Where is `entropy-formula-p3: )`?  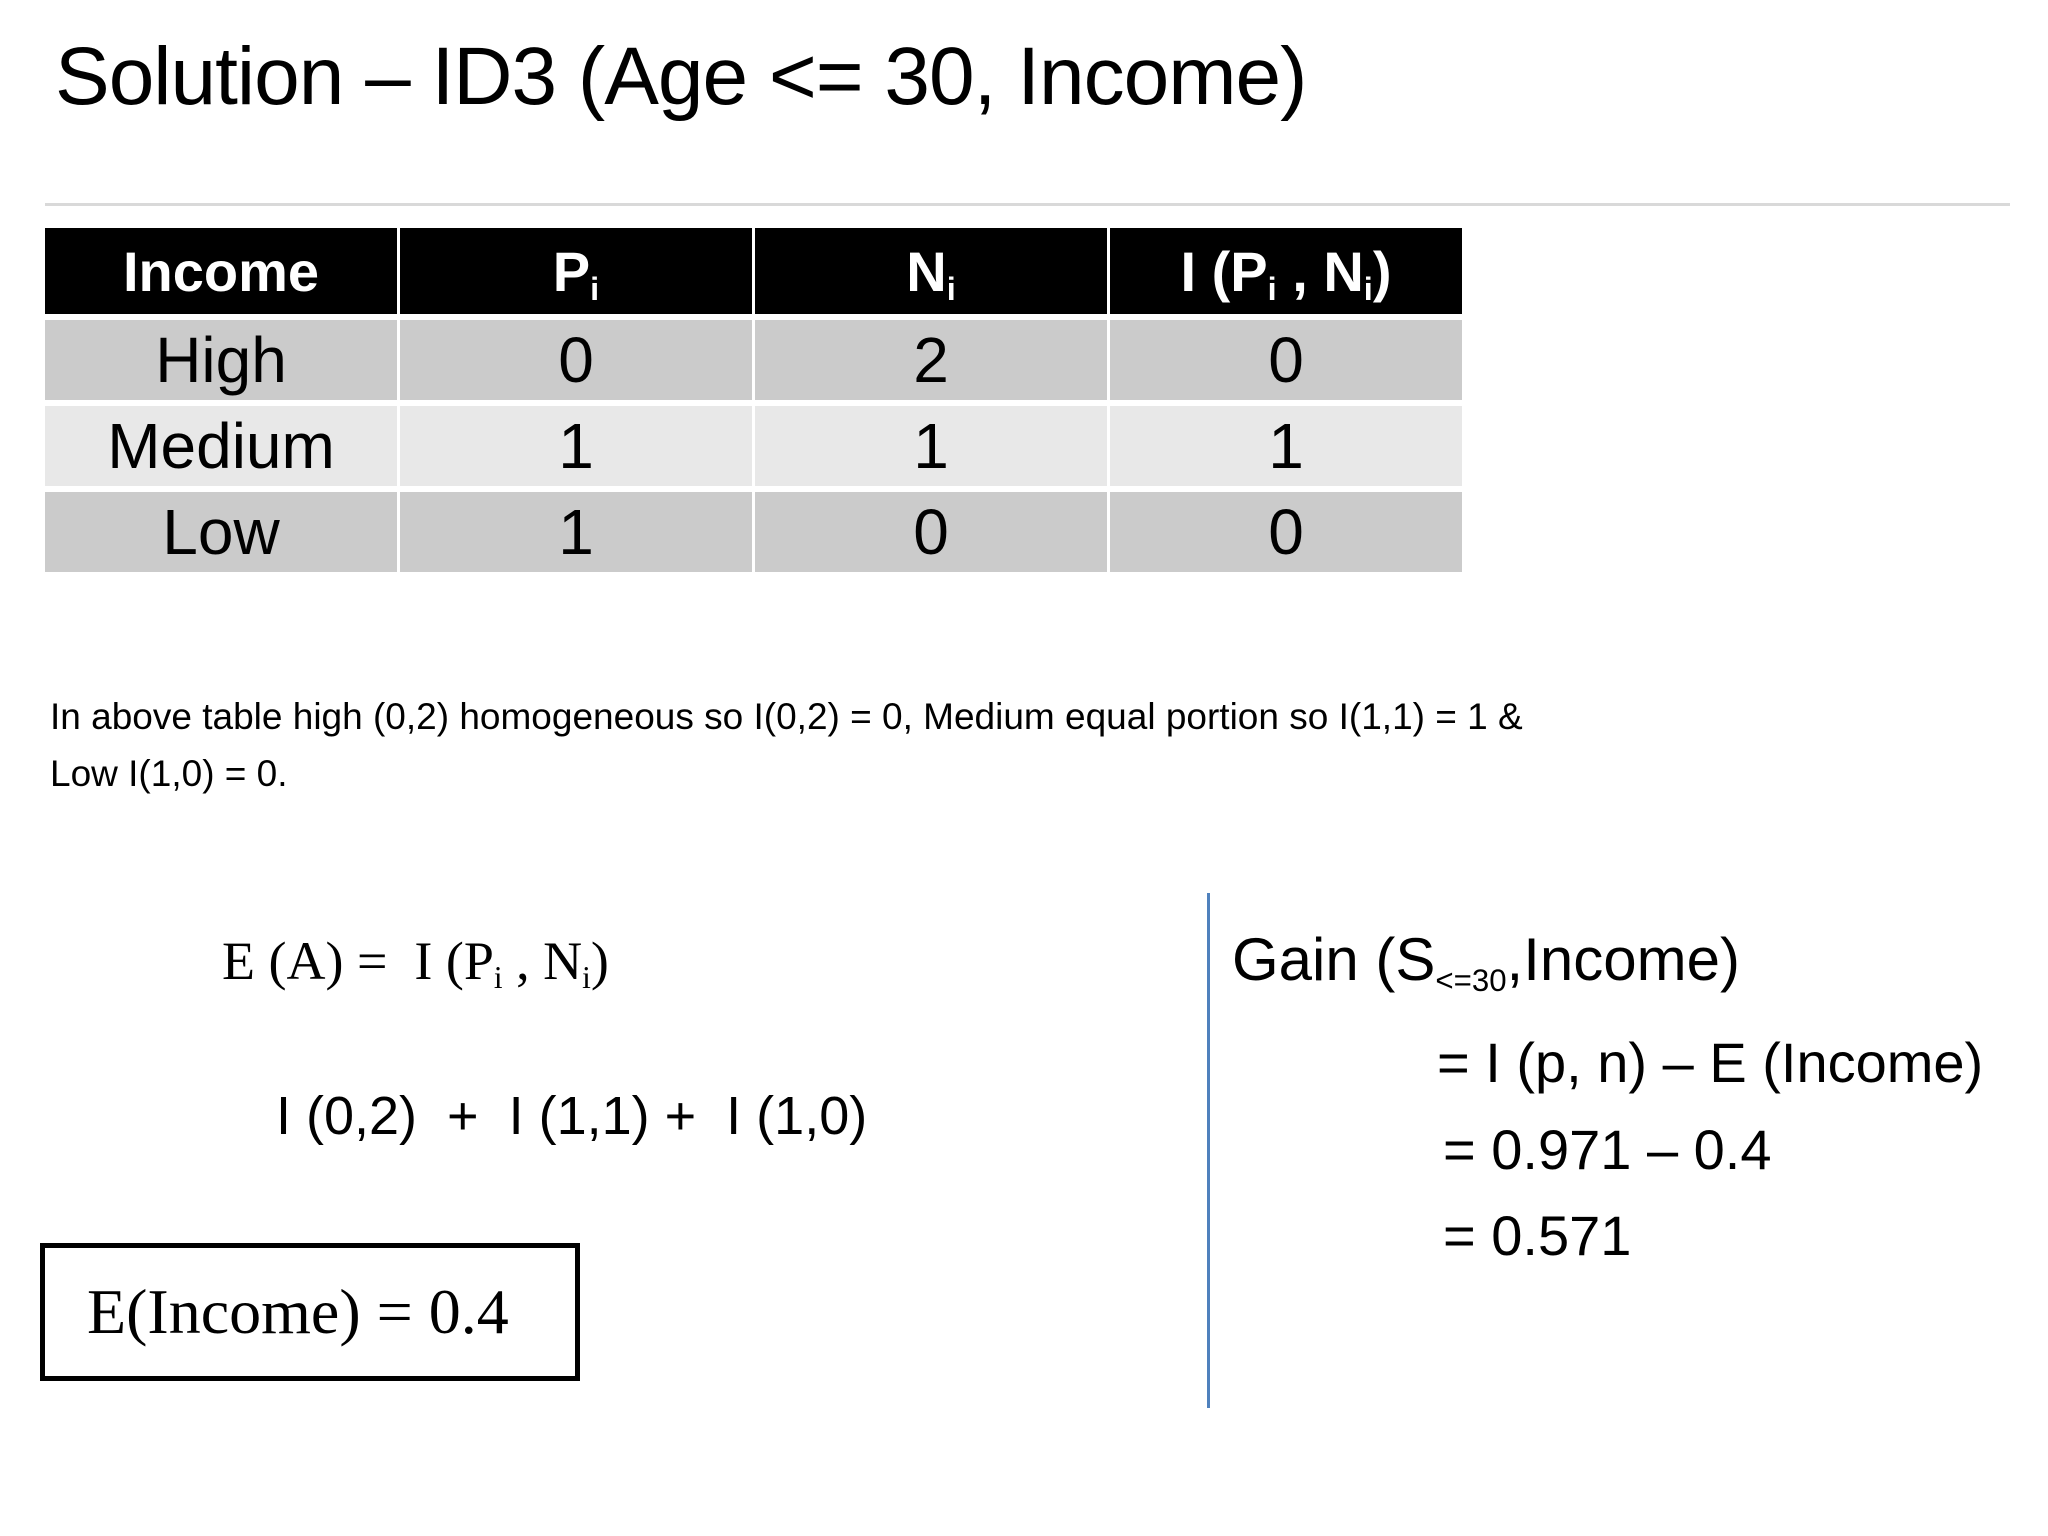
entropy-formula-p3: ) is located at coordinates (599, 961).